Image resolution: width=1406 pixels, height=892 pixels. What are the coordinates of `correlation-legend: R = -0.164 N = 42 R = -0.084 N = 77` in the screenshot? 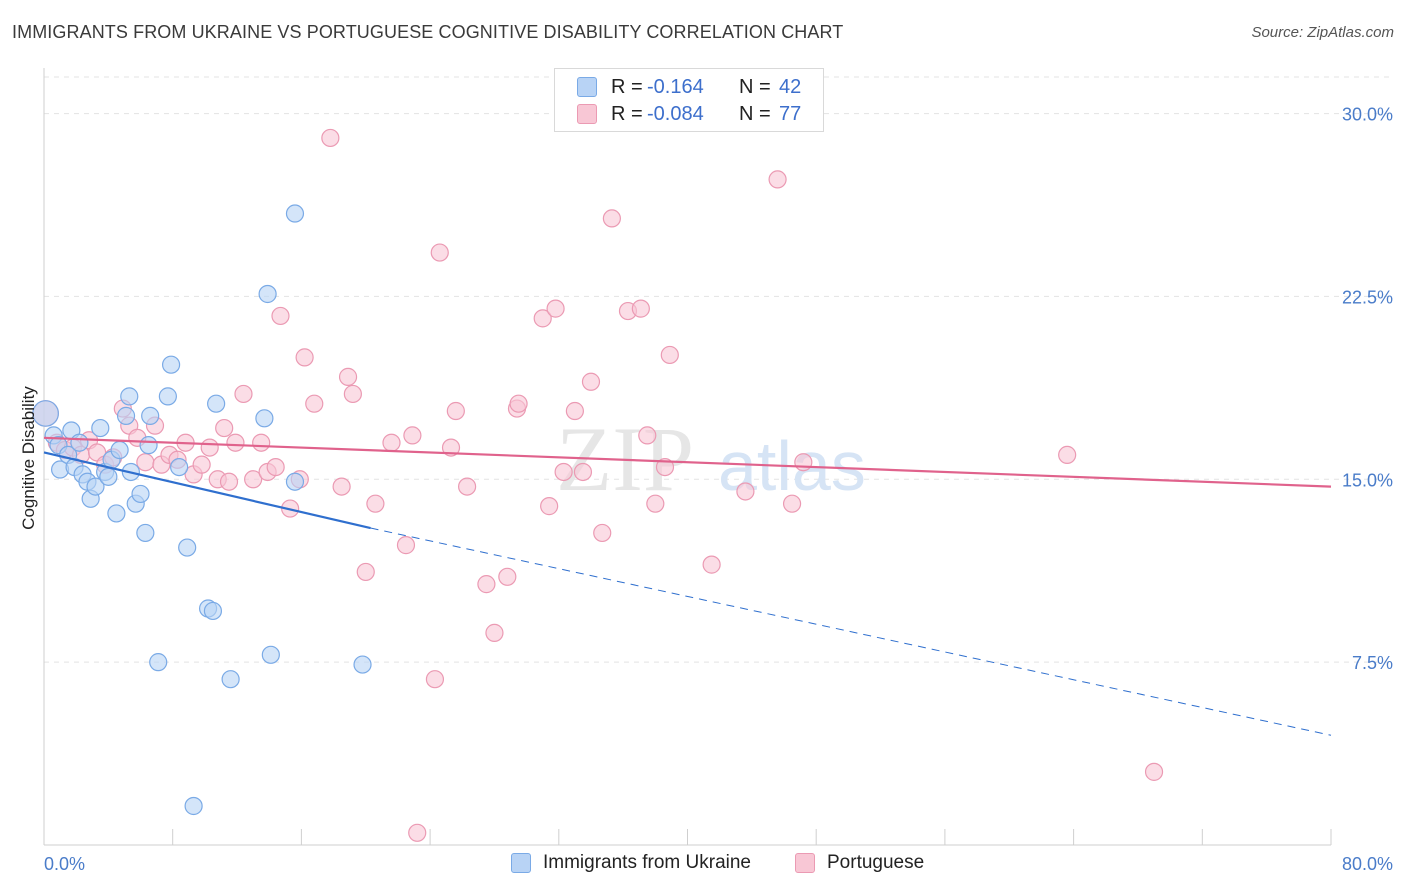 It's located at (689, 100).